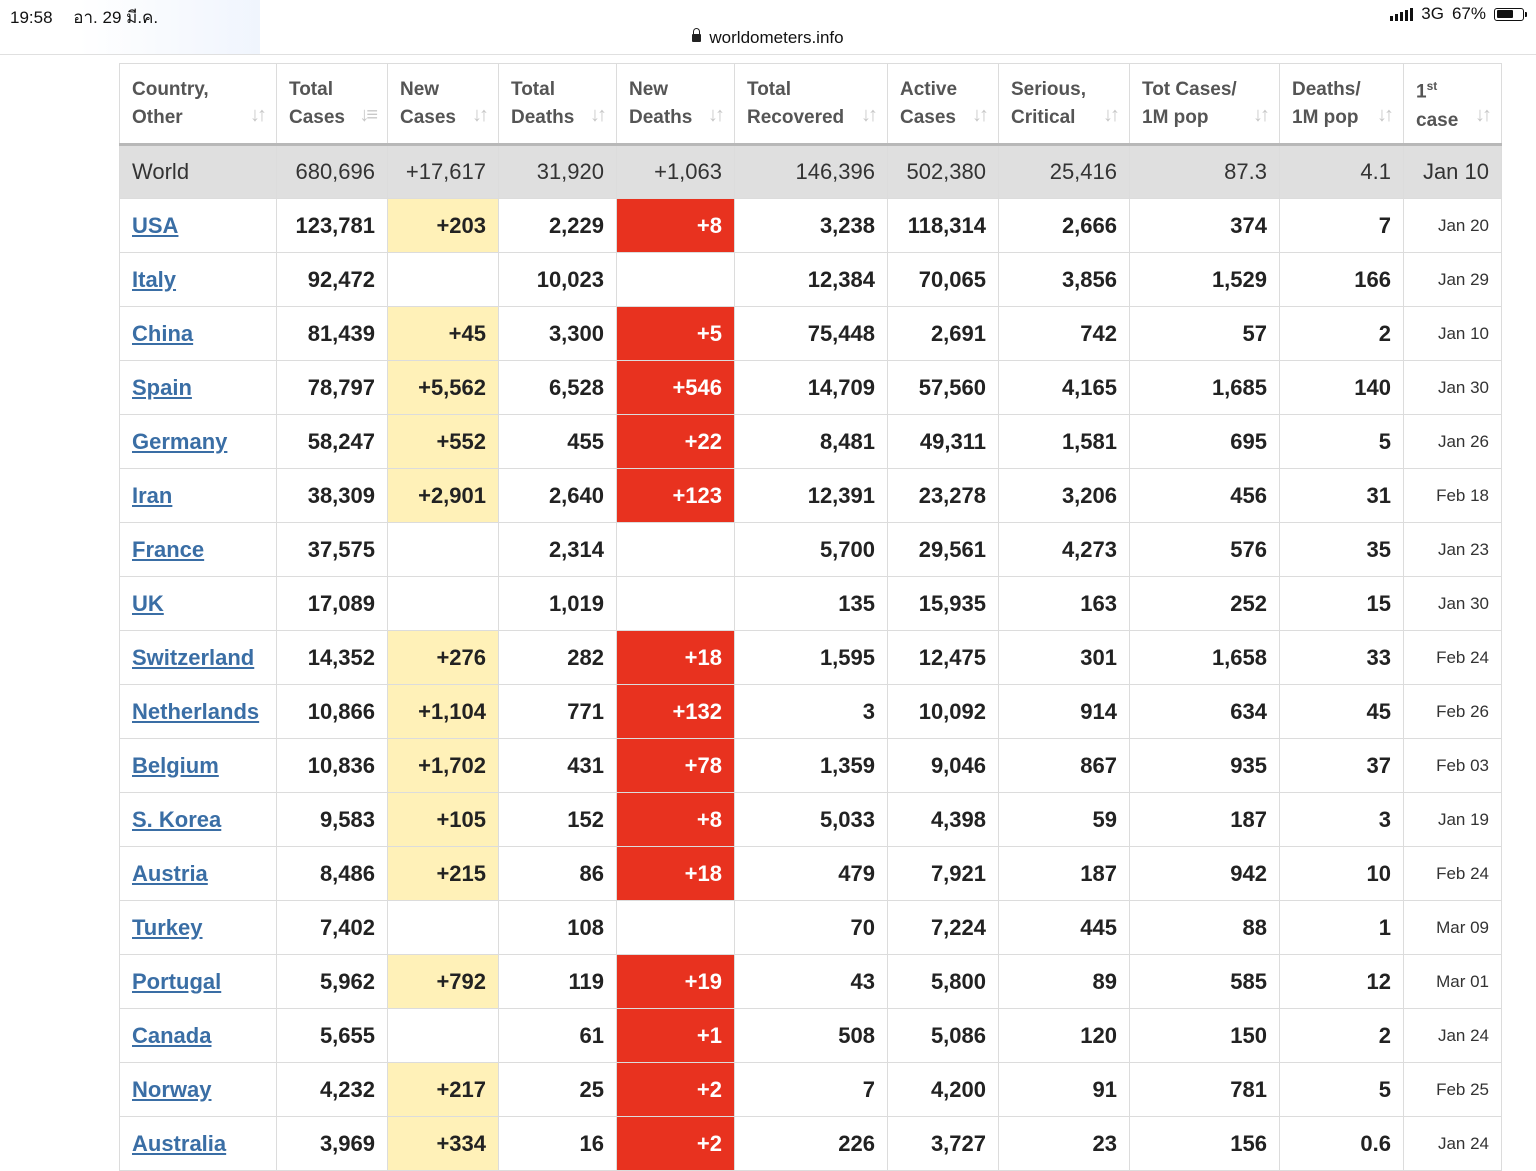  Describe the element at coordinates (168, 549) in the screenshot. I see `country-link: France` at that location.